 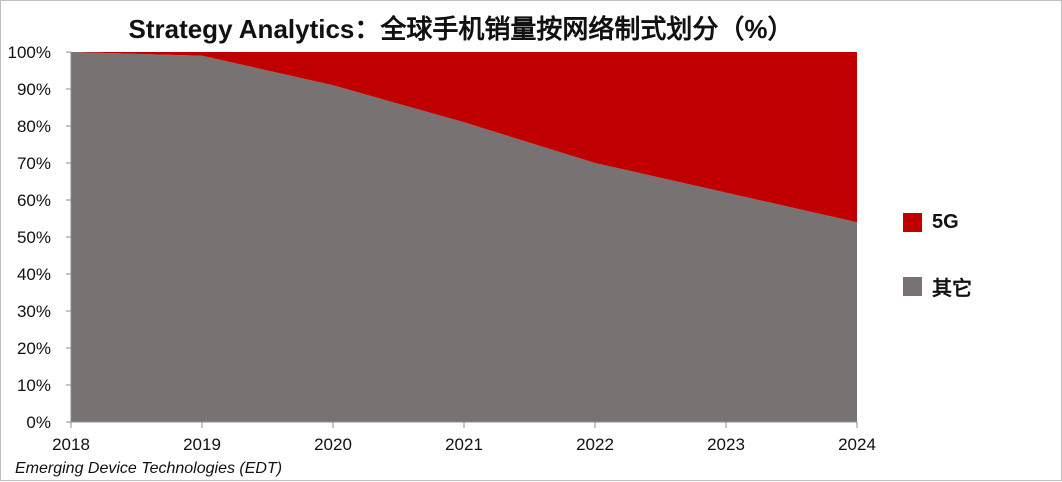 I want to click on legend: 5G 其它, so click(x=937, y=270).